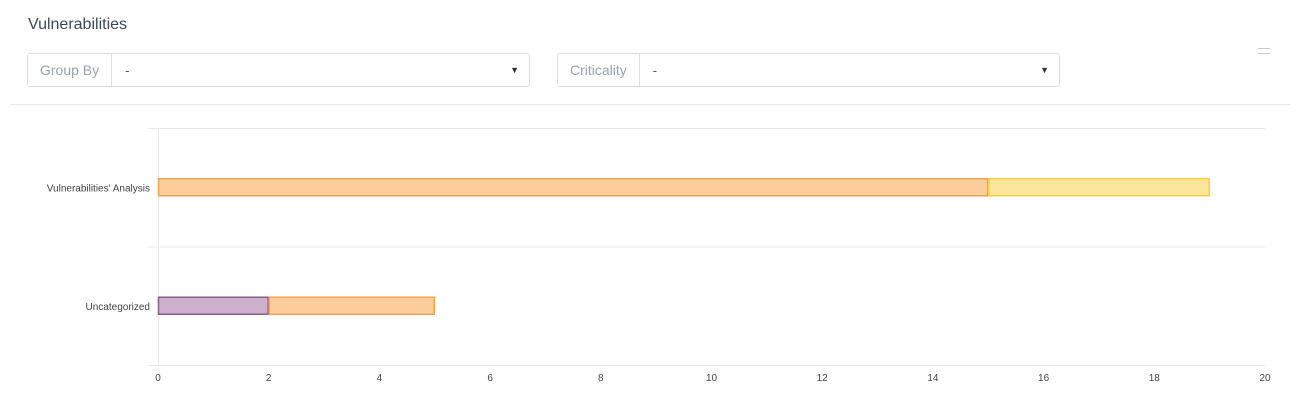 Image resolution: width=1300 pixels, height=404 pixels. I want to click on group-by-filter: Group By - ▼, so click(278, 70).